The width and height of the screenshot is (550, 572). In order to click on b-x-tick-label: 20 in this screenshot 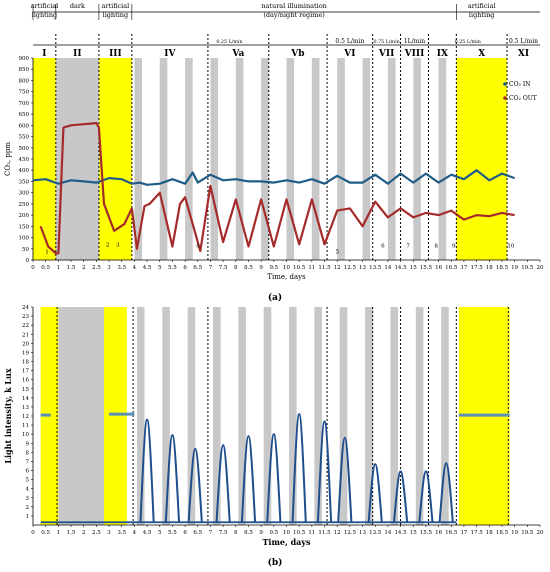, I will do `click(540, 533)`.